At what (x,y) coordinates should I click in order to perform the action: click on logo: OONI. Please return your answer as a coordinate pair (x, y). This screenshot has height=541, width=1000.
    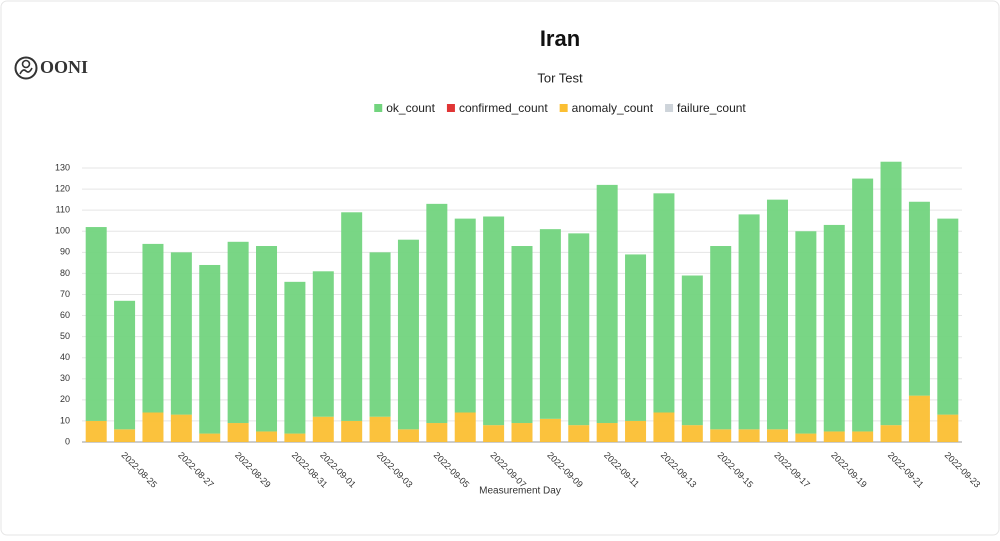
    Looking at the image, I should click on (51, 68).